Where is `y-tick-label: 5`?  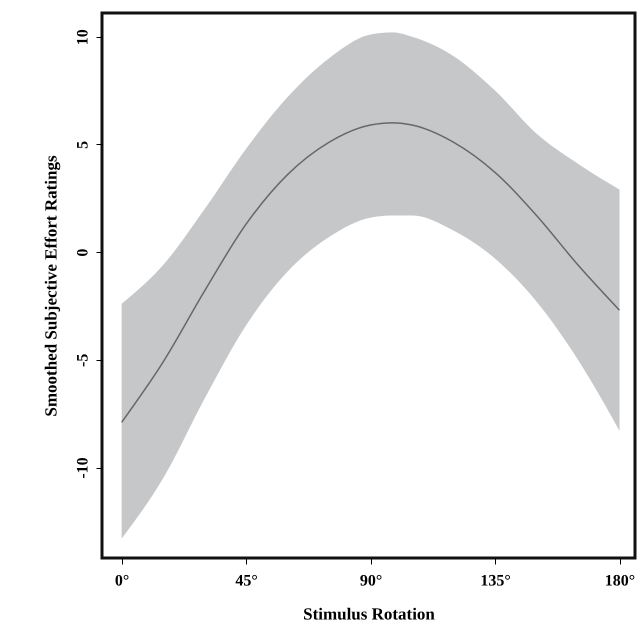 y-tick-label: 5 is located at coordinates (83, 144).